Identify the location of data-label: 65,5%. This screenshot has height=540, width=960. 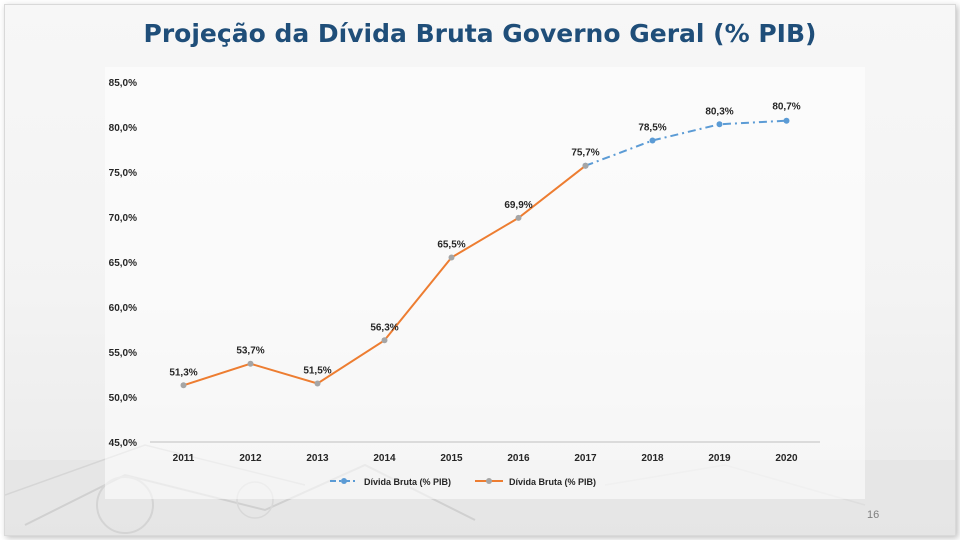
(451, 245).